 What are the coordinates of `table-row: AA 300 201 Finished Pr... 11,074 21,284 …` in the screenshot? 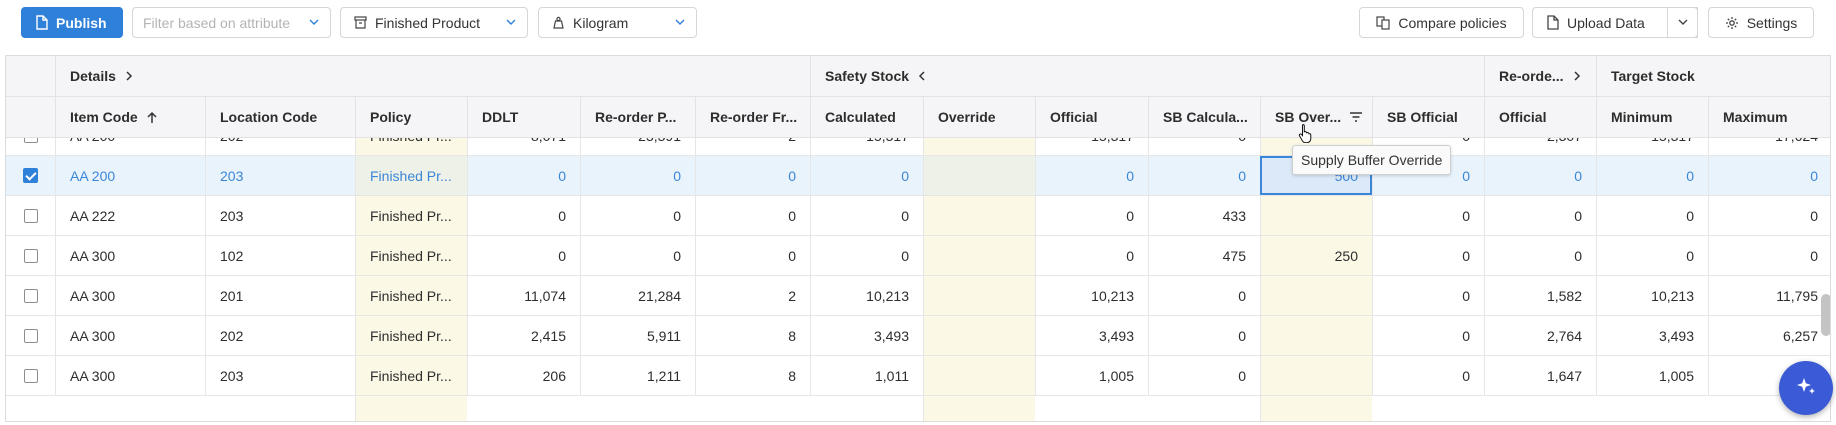 It's located at (918, 296).